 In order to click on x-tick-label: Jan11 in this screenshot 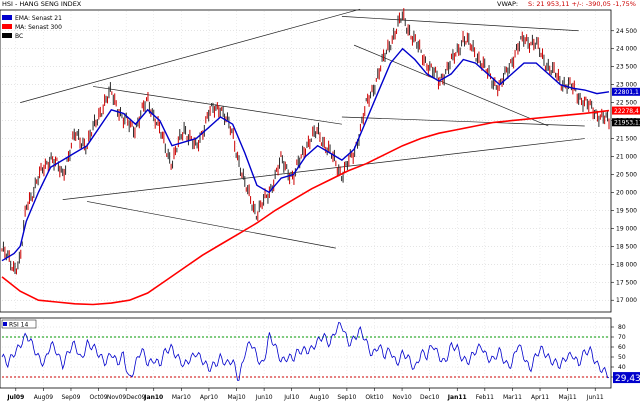, I will do `click(457, 397)`.